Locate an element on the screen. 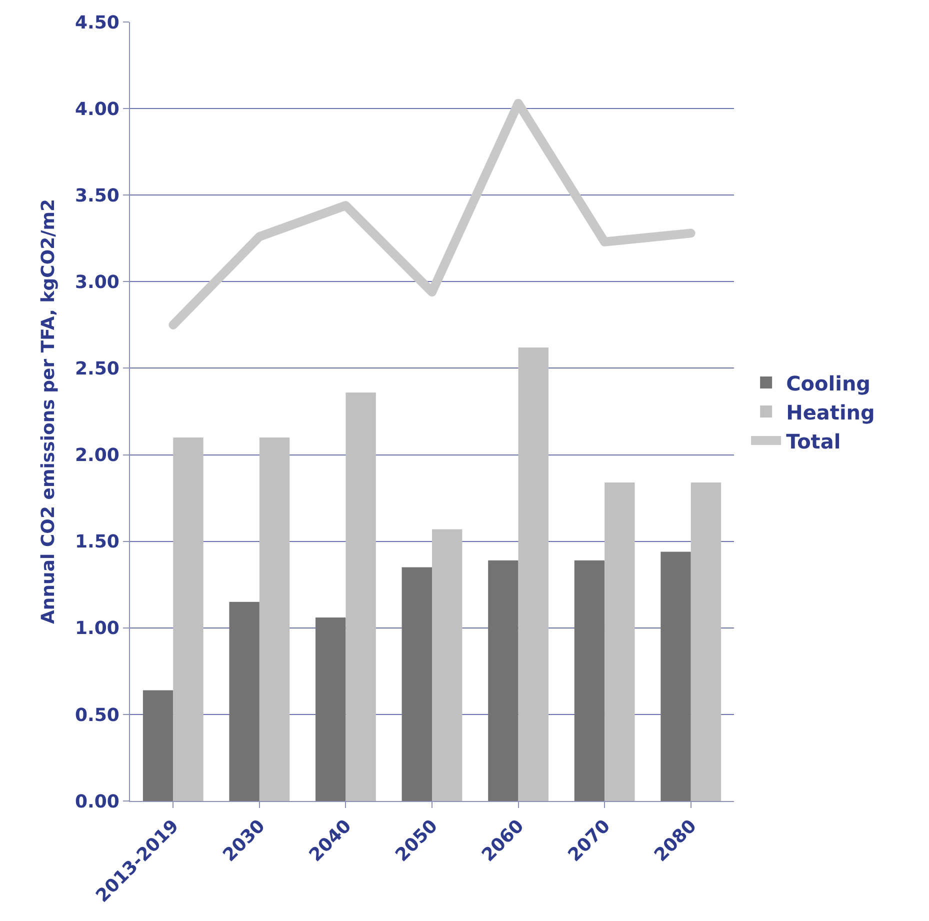  y-tick-label: 1.50 is located at coordinates (97, 542).